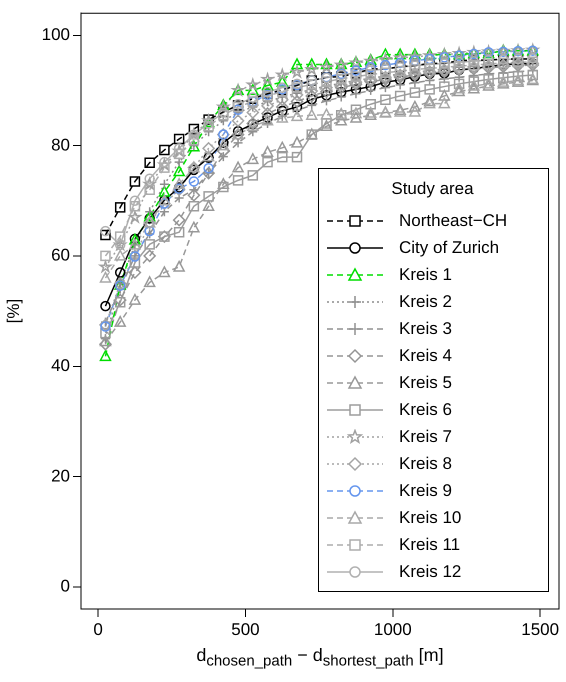  Describe the element at coordinates (60, 365) in the screenshot. I see `y-tick-label: 40` at that location.